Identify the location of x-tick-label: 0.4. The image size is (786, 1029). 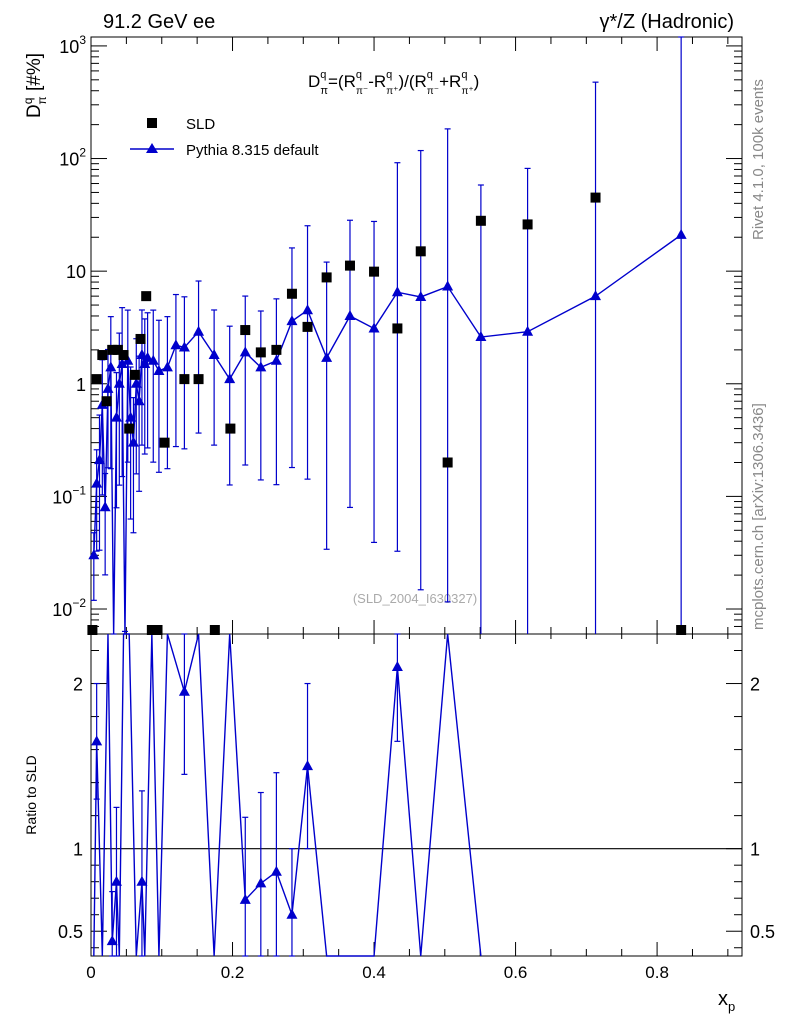
(374, 972).